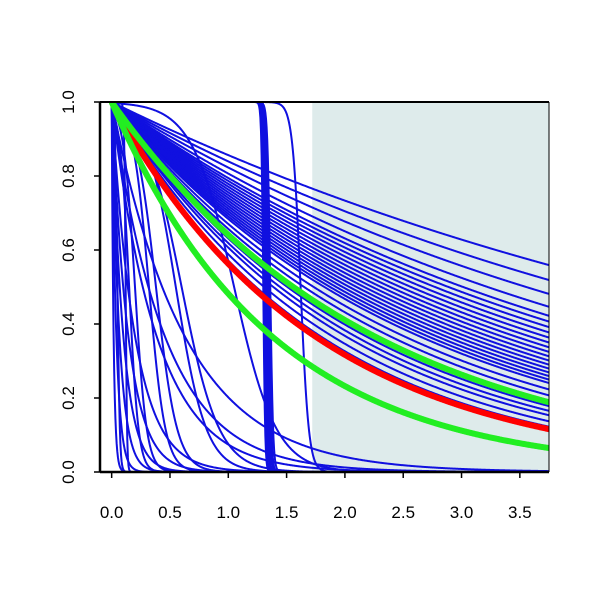 Image resolution: width=600 pixels, height=605 pixels. What do you see at coordinates (68, 324) in the screenshot?
I see `y-tick-label: 0.4` at bounding box center [68, 324].